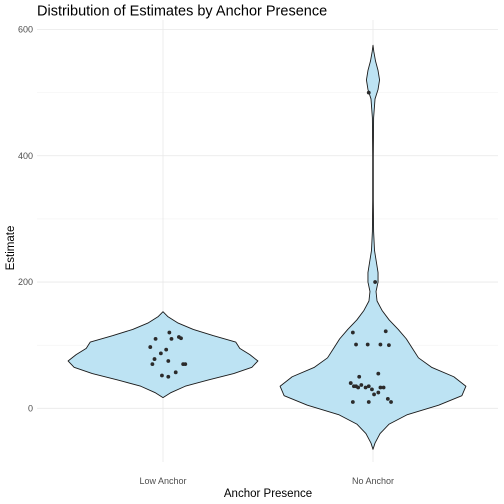 The height and width of the screenshot is (504, 504). I want to click on x-tick-label: No Anchor, so click(373, 481).